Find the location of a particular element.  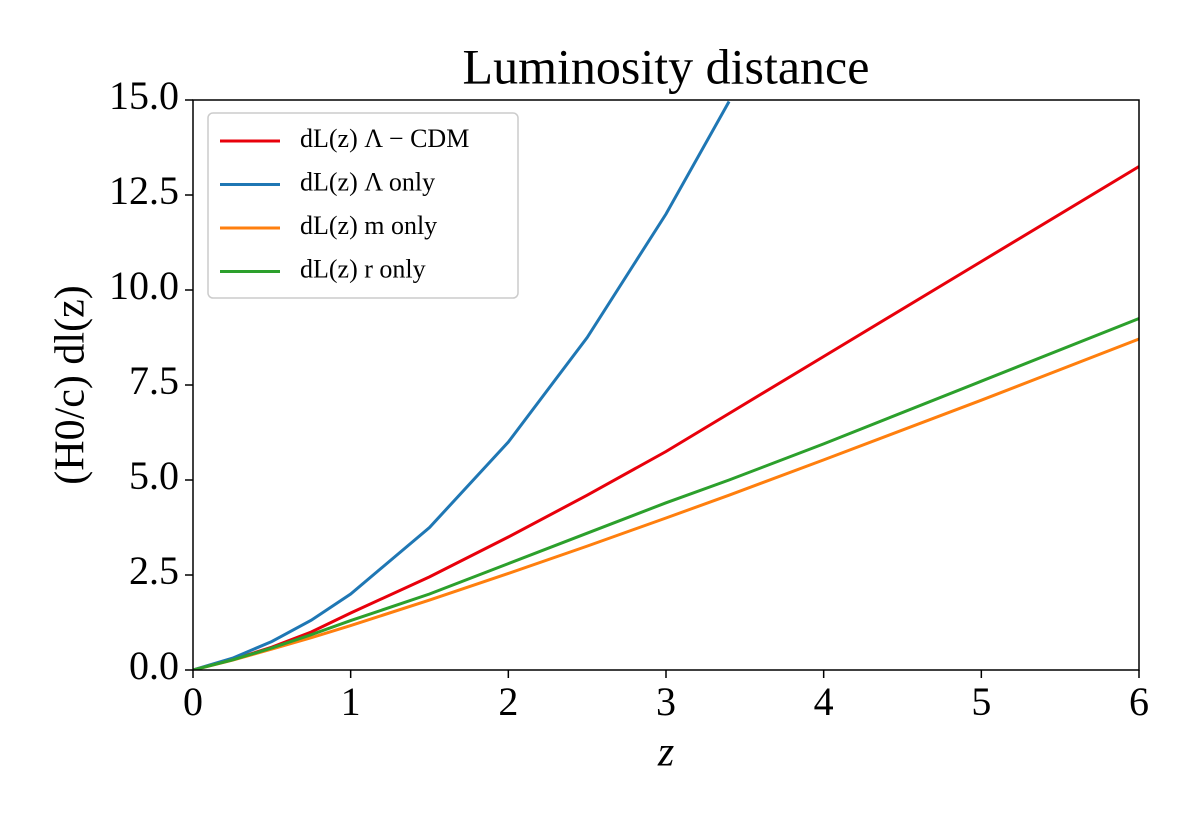

y-tick-label: 2.5 is located at coordinates (154, 570).